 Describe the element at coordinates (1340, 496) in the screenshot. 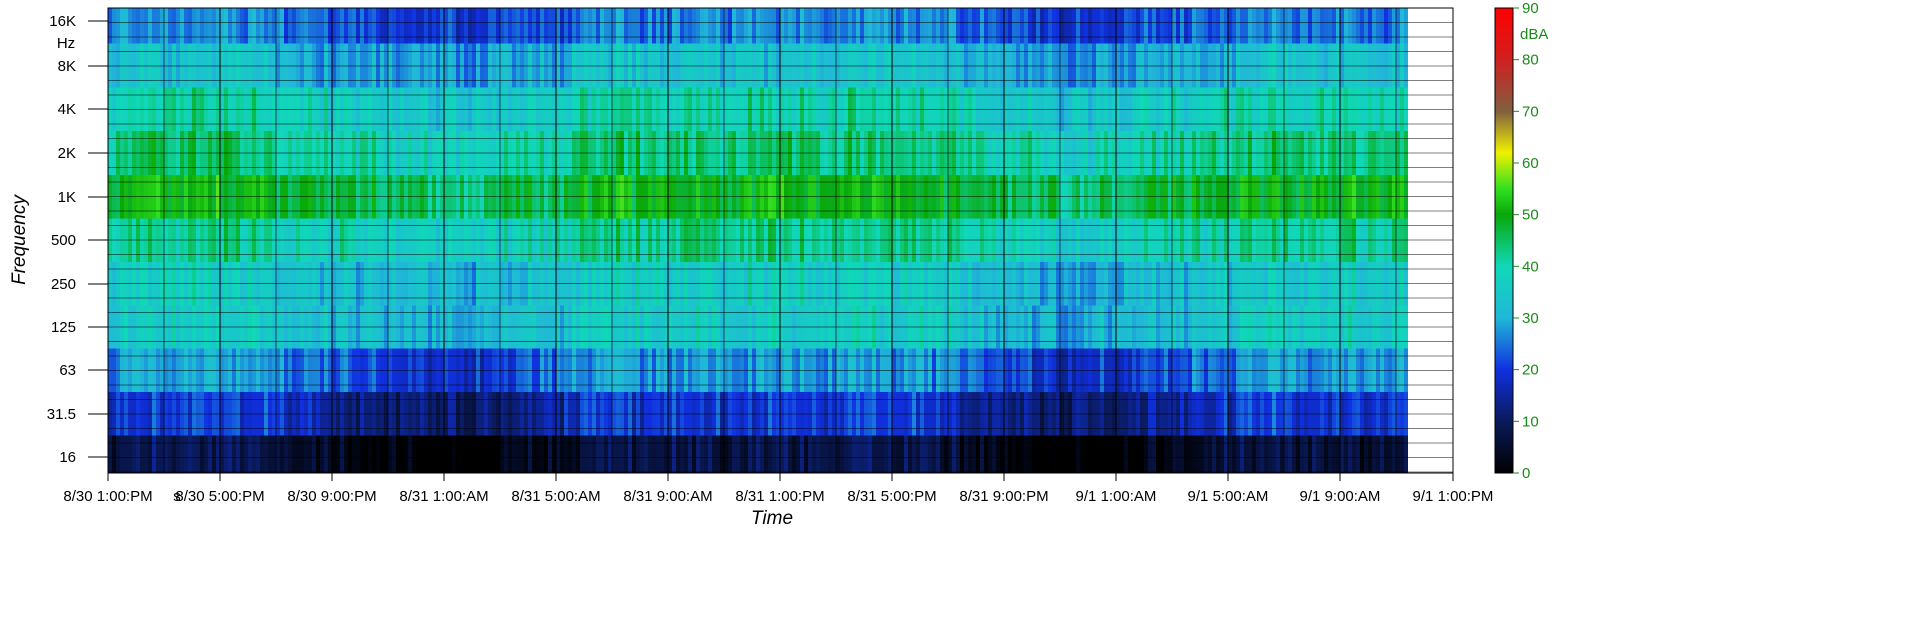

I see `x-tick-label: 9/1 9:00:AM` at that location.